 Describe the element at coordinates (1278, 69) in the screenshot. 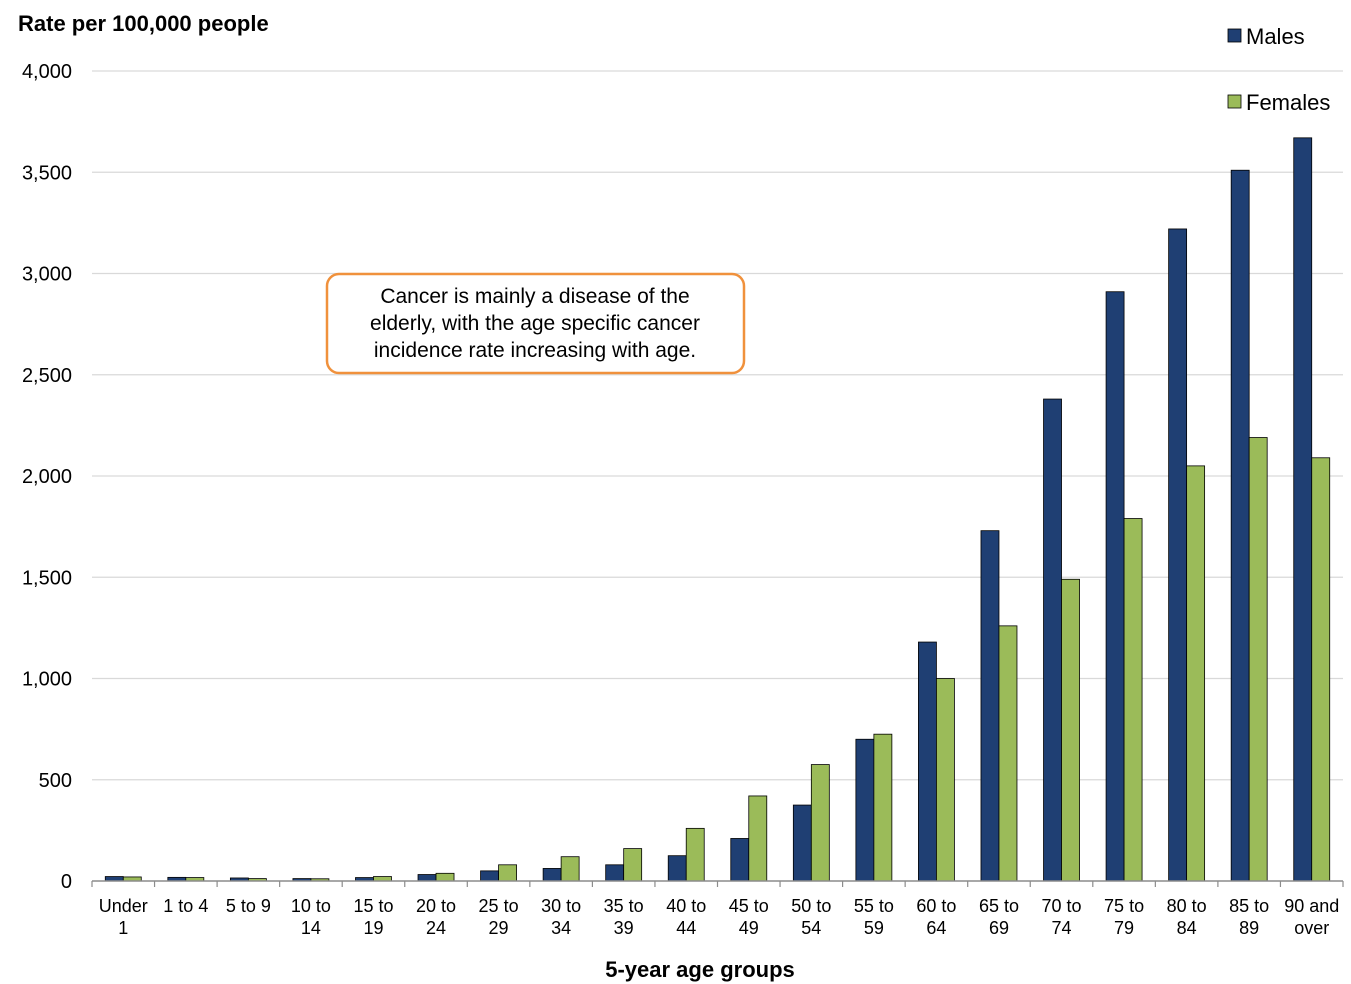

I see `legend: Males Females` at that location.